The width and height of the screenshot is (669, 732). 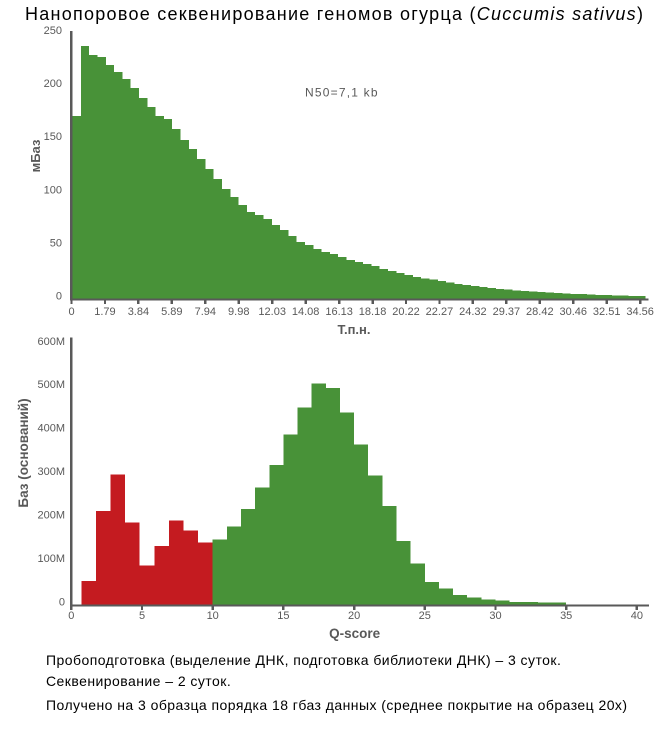 What do you see at coordinates (104, 312) in the screenshot?
I see `svg-text: 1.79` at bounding box center [104, 312].